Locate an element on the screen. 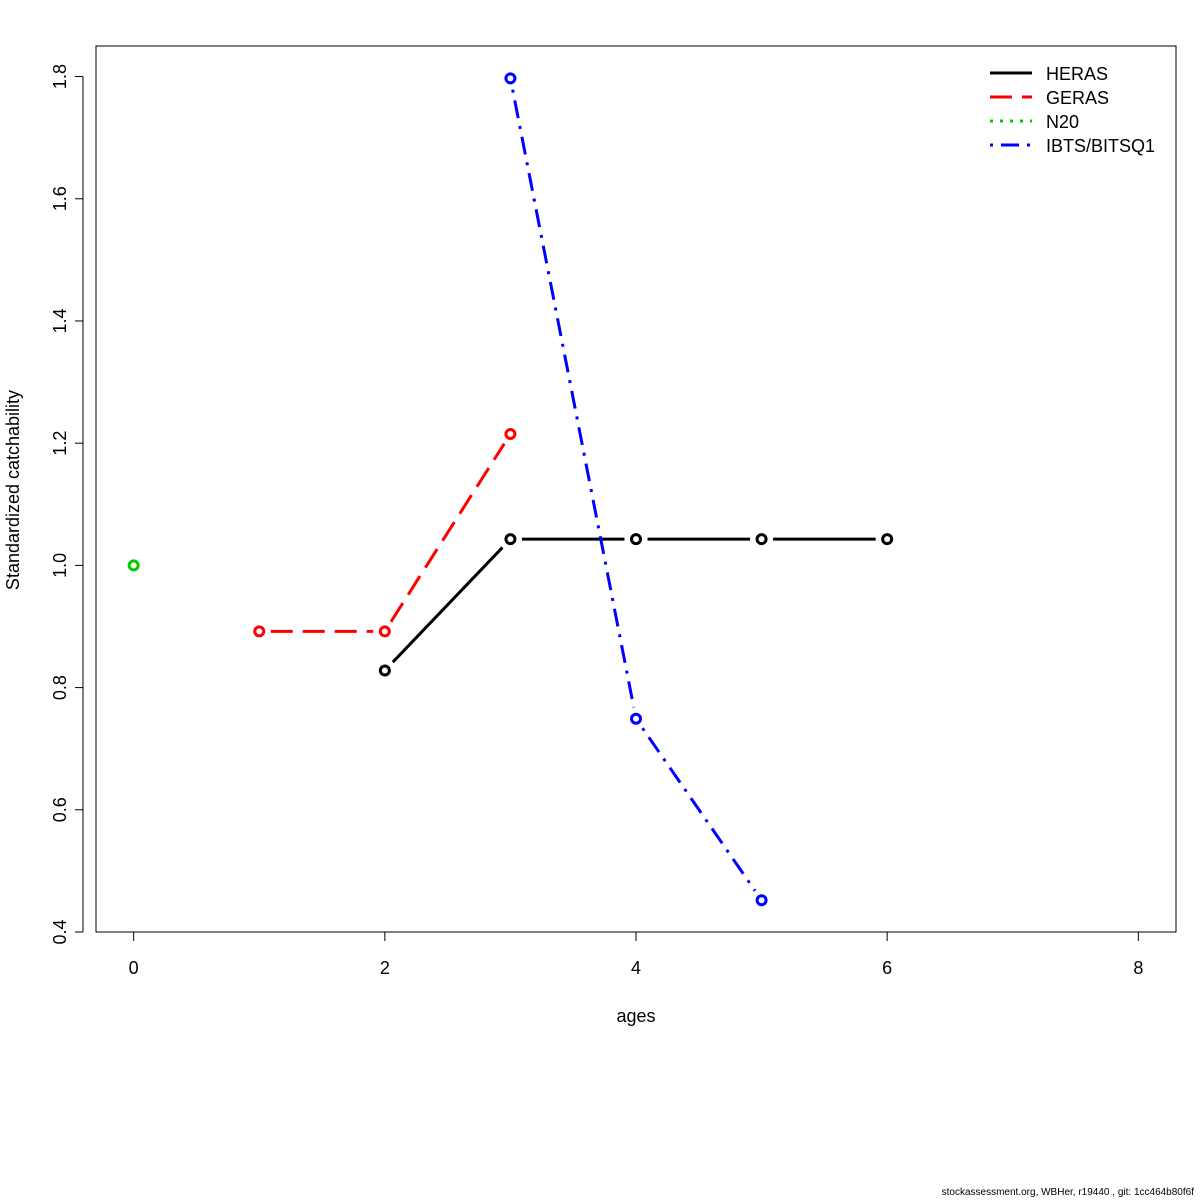 The height and width of the screenshot is (1200, 1200). legend-item: HERAS is located at coordinates (1049, 74).